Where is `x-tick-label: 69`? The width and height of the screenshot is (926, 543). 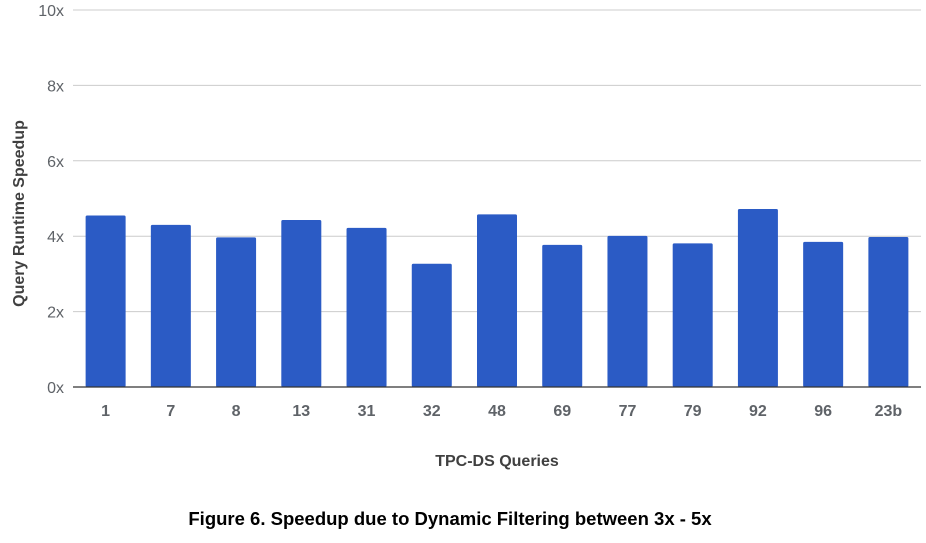
x-tick-label: 69 is located at coordinates (562, 411).